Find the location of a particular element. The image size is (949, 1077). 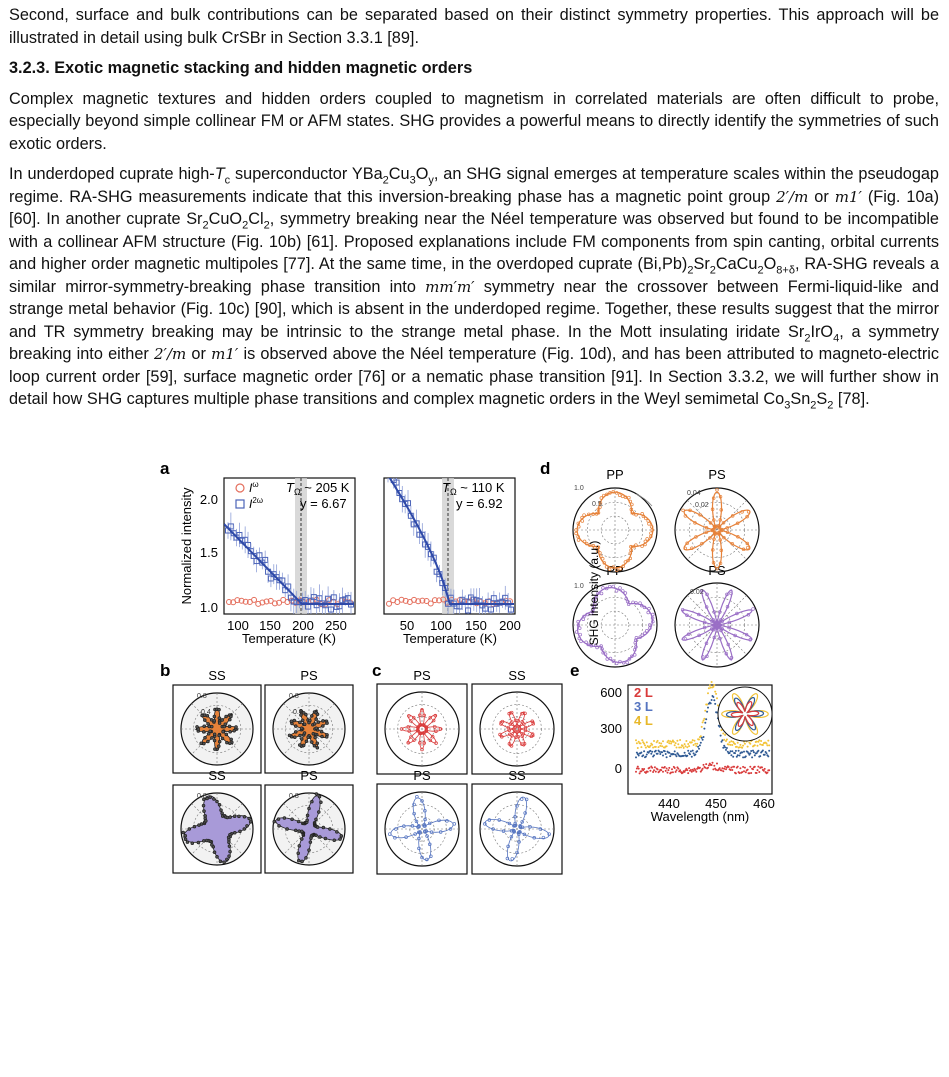

inset-curve is located at coordinates (745, 714).